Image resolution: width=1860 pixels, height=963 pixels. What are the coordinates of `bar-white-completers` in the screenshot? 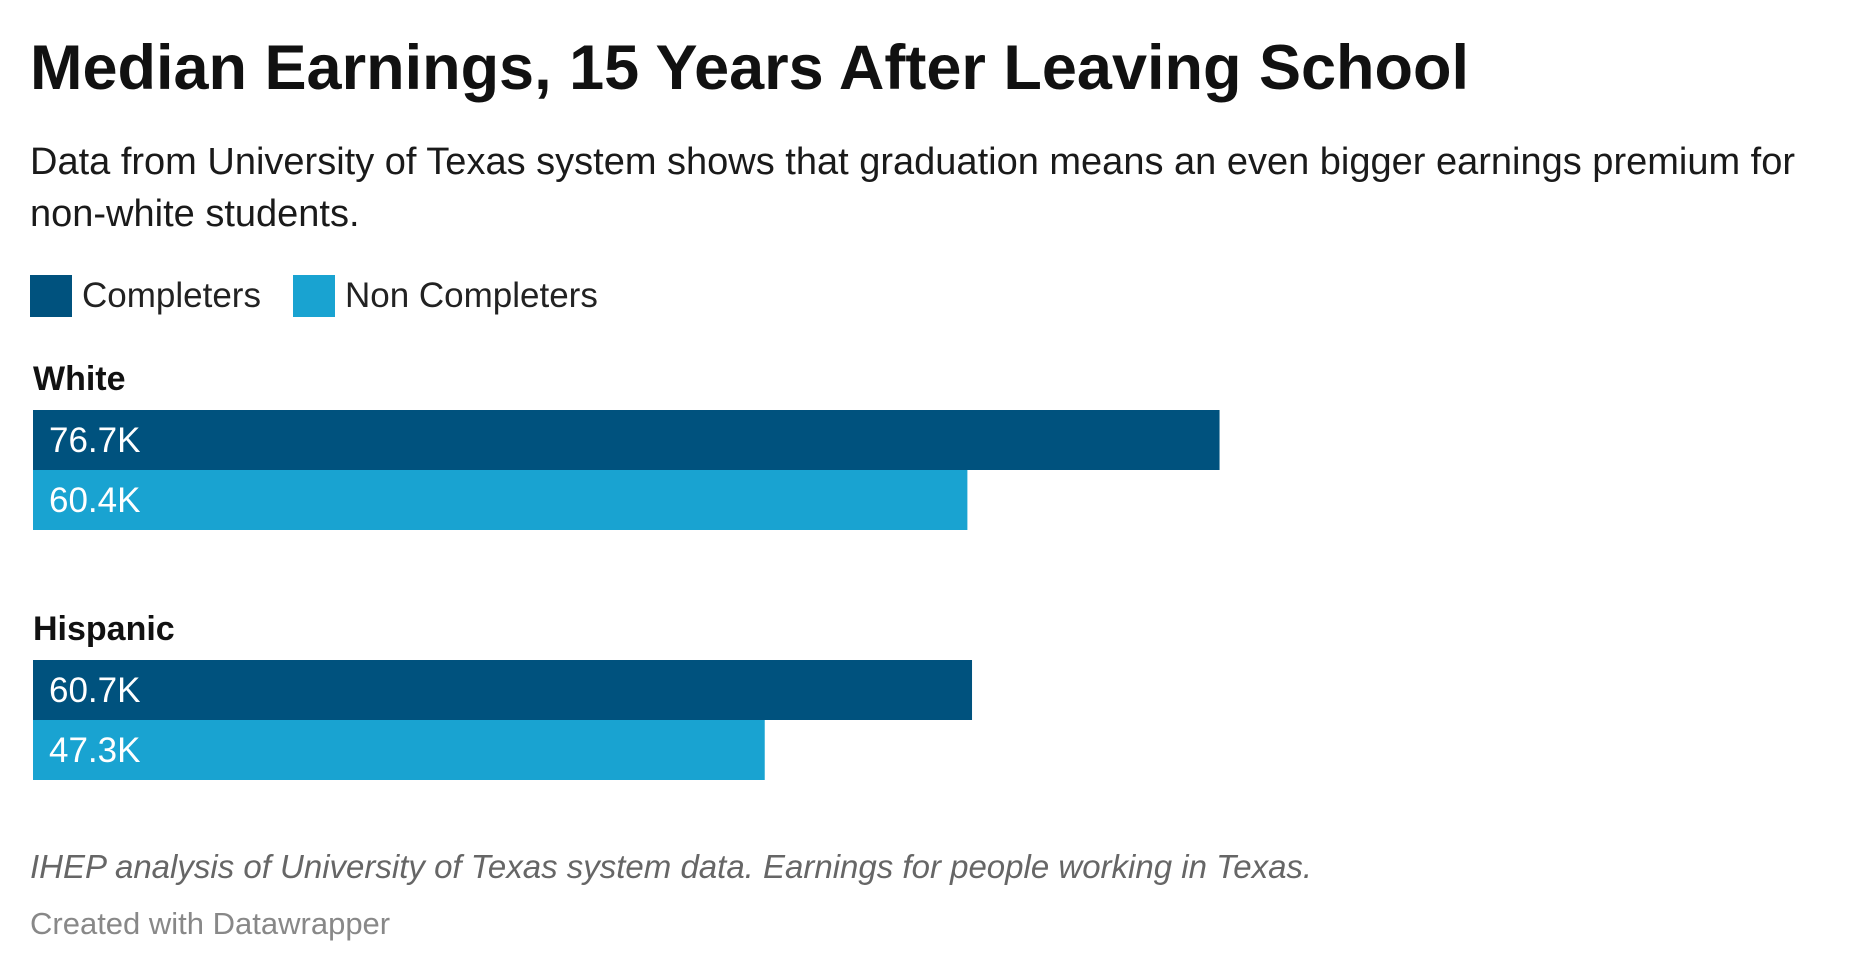 It's located at (626, 440).